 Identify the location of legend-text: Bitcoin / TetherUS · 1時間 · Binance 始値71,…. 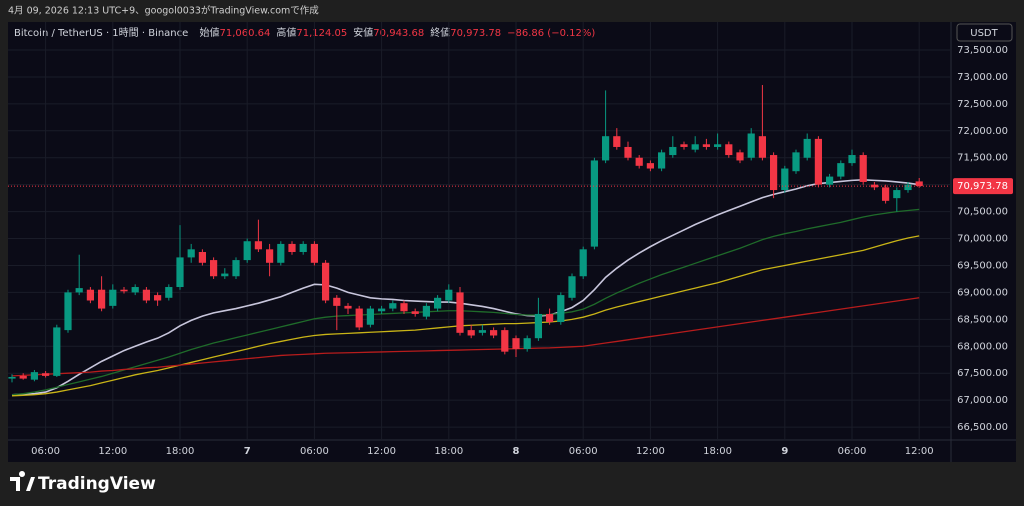
(304, 32).